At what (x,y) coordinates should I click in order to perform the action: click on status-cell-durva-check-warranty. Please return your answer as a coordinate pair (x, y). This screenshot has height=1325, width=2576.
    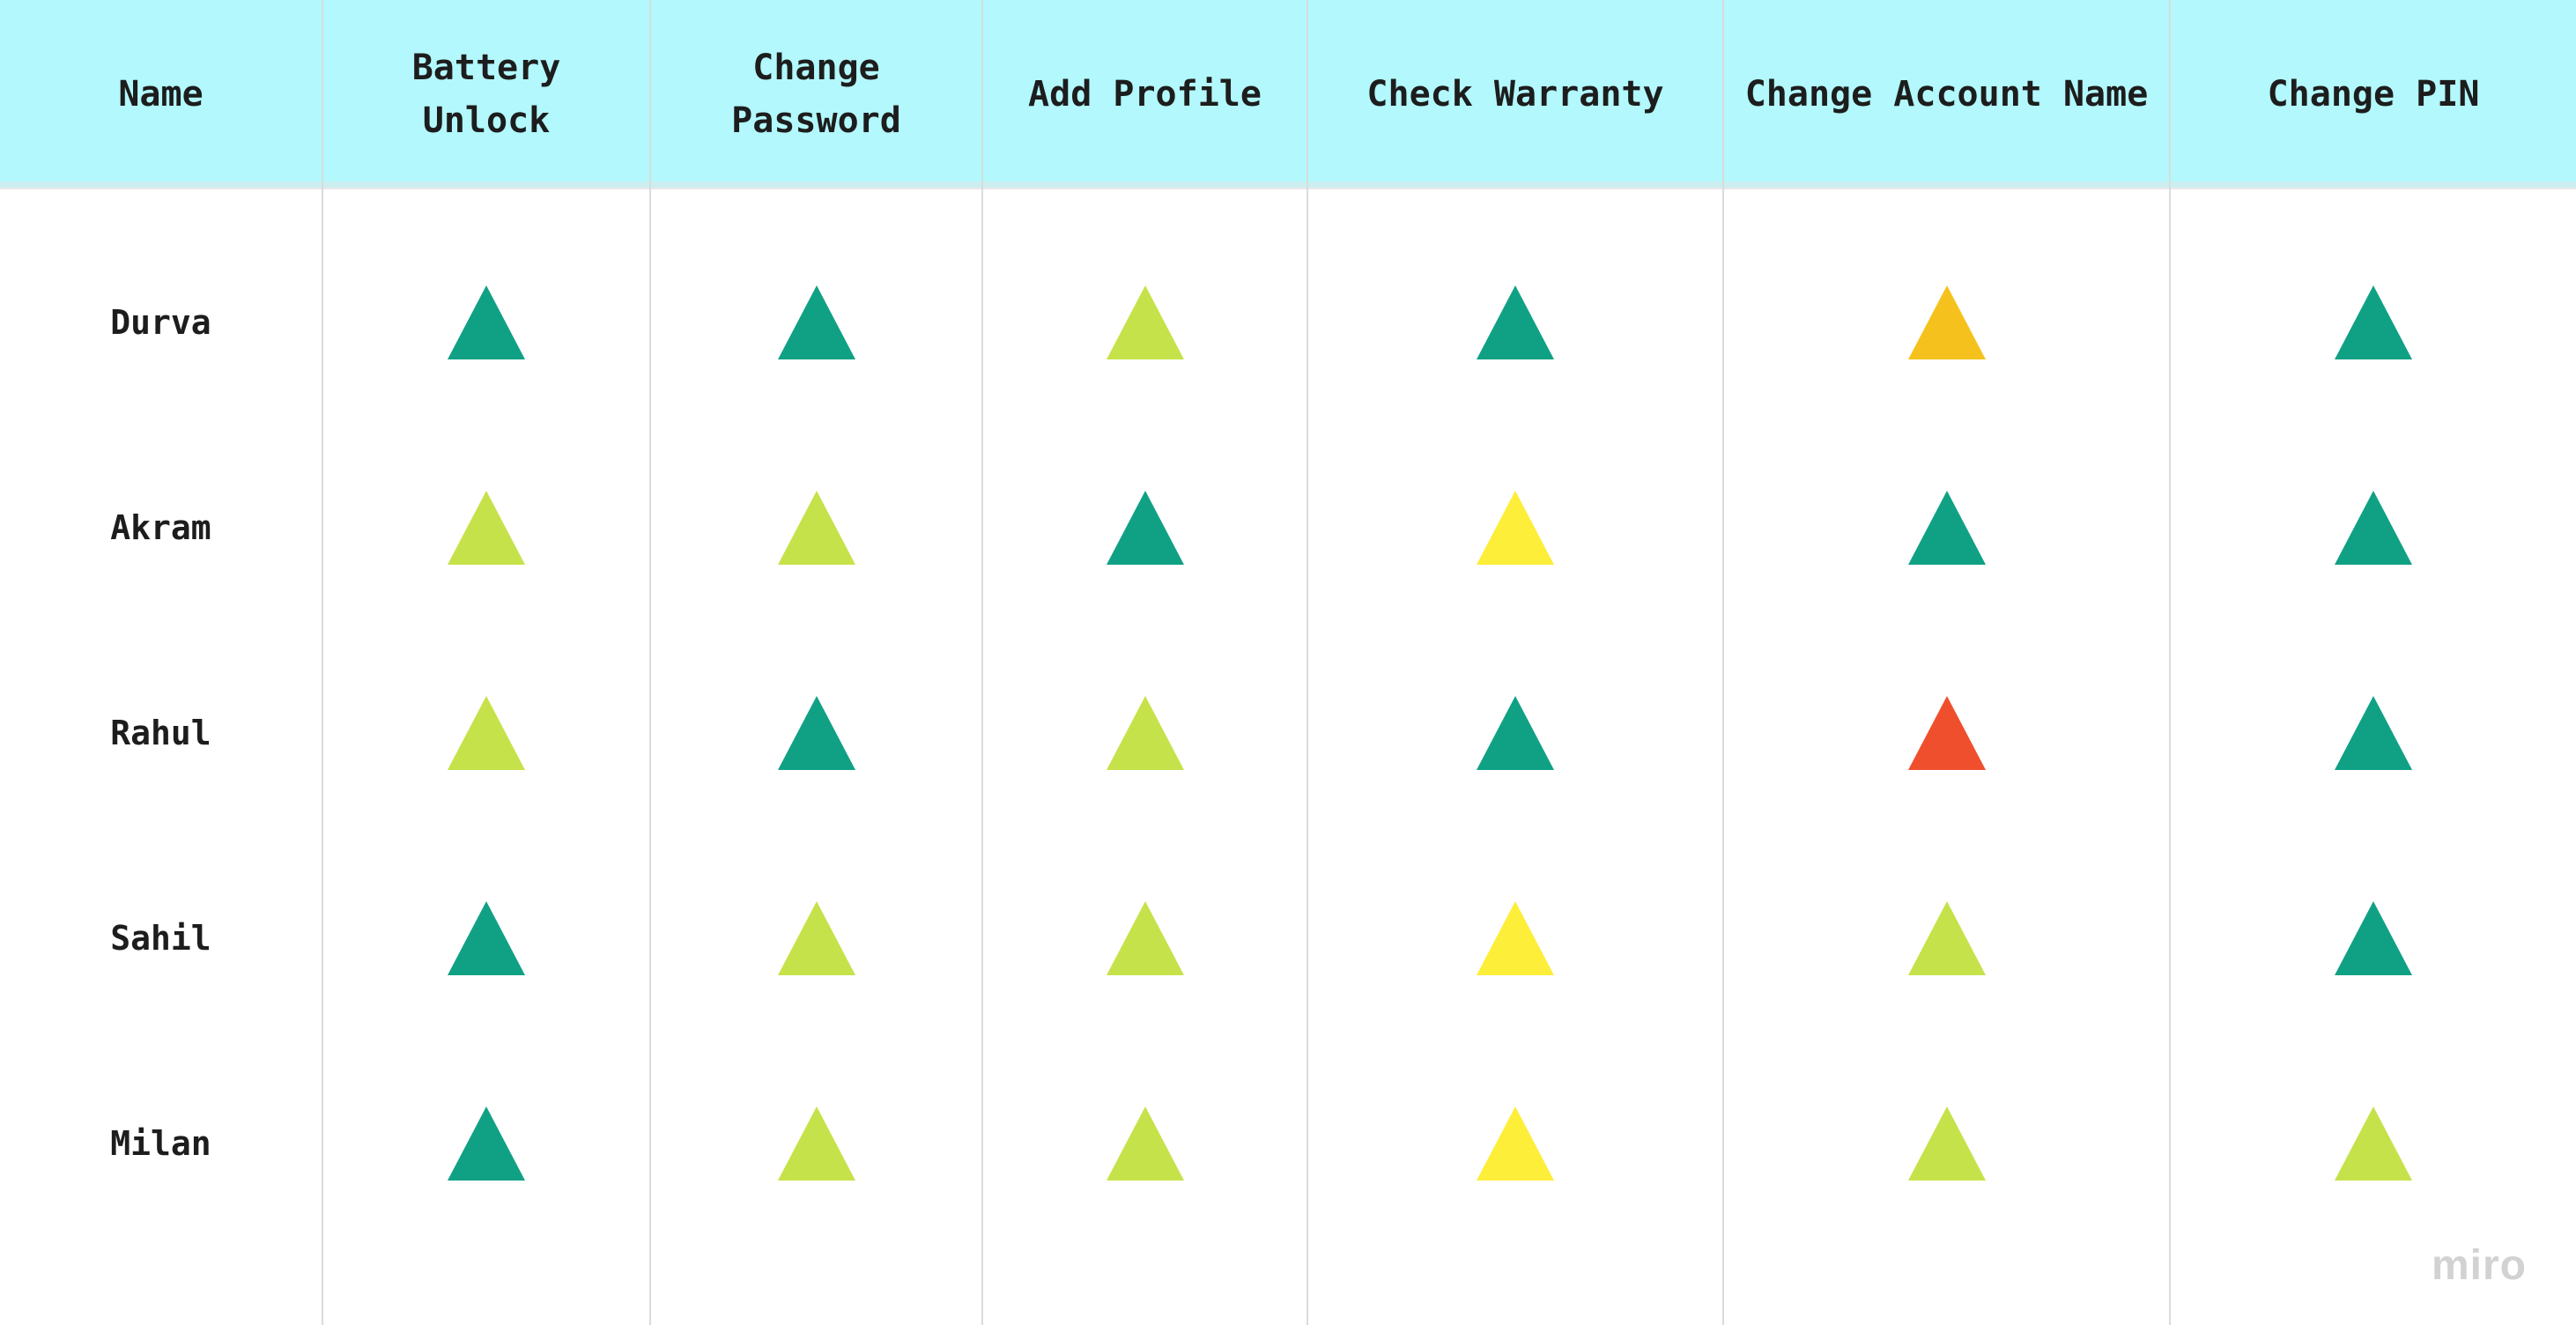
    Looking at the image, I should click on (1515, 292).